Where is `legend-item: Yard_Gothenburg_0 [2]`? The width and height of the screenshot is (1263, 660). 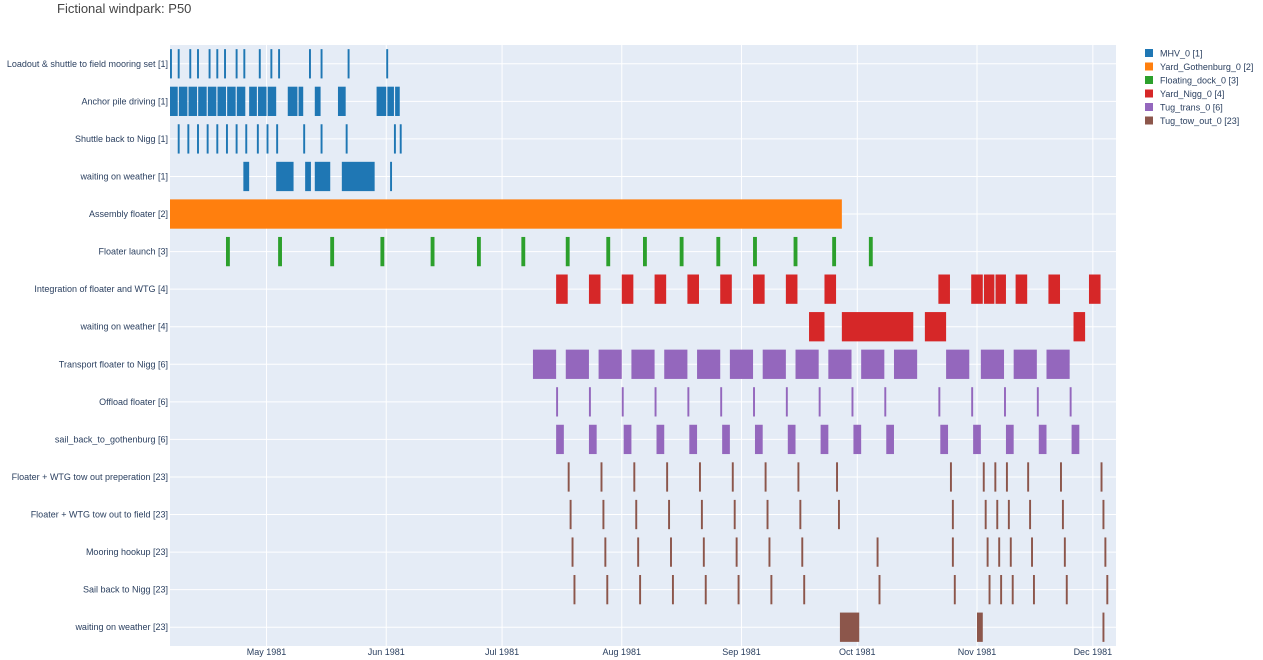
legend-item: Yard_Gothenburg_0 [2] is located at coordinates (1199, 67).